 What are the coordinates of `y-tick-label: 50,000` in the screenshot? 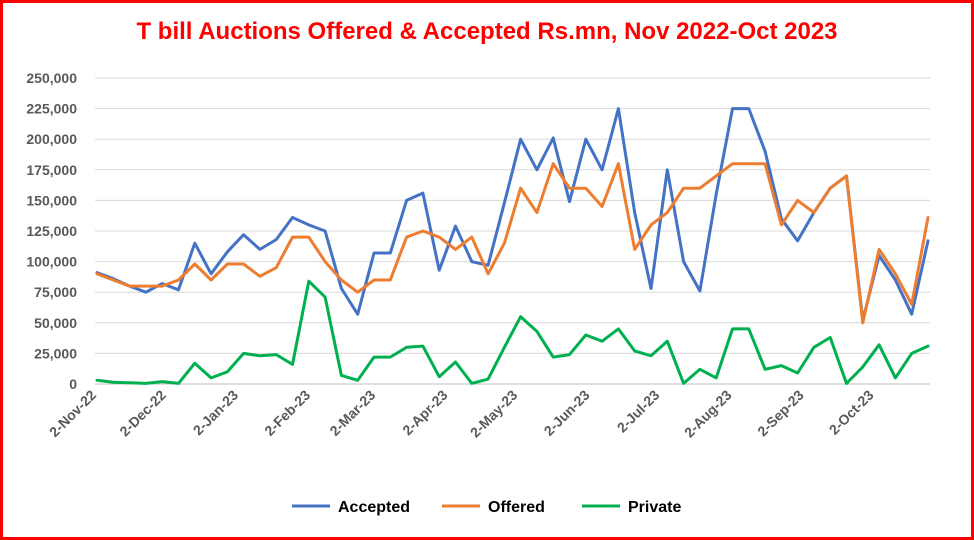 It's located at (55, 323).